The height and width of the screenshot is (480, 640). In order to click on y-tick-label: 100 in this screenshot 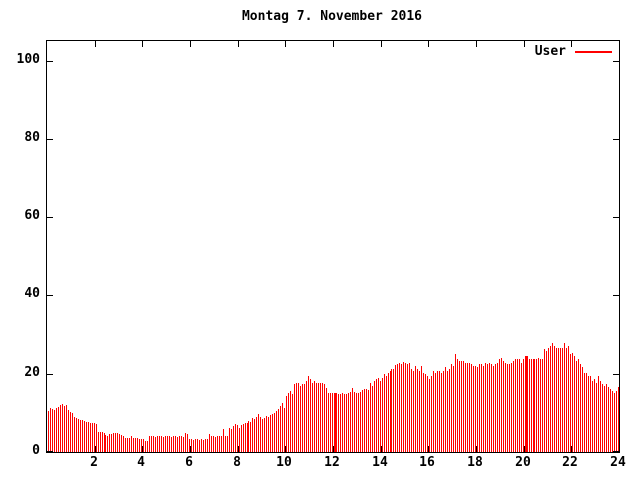, I will do `click(28, 59)`.